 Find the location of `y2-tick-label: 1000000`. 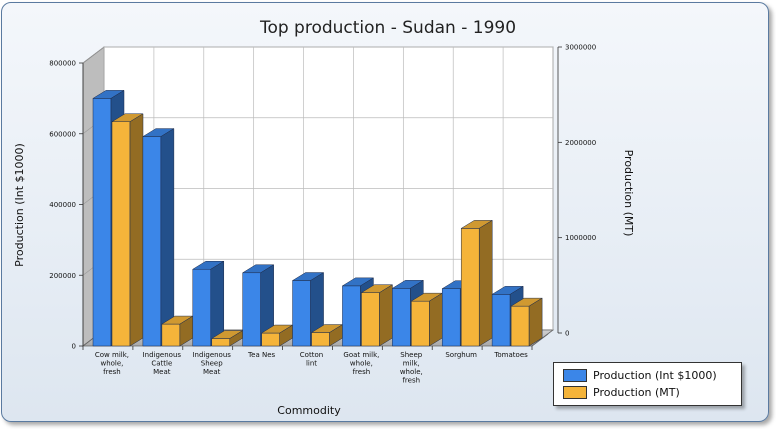

y2-tick-label: 1000000 is located at coordinates (580, 238).